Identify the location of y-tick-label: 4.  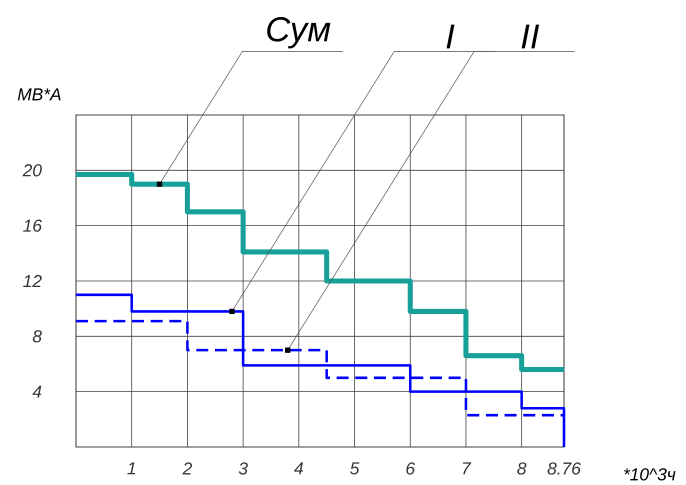
(37, 392).